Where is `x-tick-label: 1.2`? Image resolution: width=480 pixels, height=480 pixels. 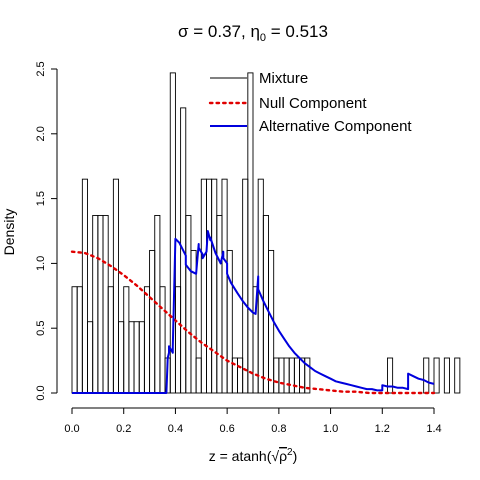 x-tick-label: 1.2 is located at coordinates (382, 429).